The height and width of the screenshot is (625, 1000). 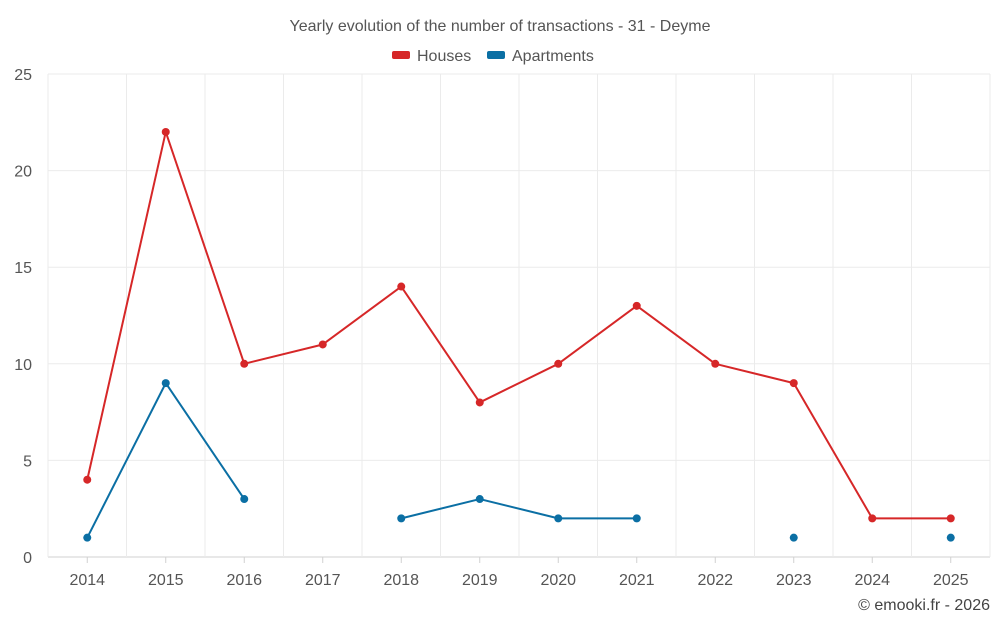 I want to click on legend-item-apartments: Apartments, so click(x=540, y=56).